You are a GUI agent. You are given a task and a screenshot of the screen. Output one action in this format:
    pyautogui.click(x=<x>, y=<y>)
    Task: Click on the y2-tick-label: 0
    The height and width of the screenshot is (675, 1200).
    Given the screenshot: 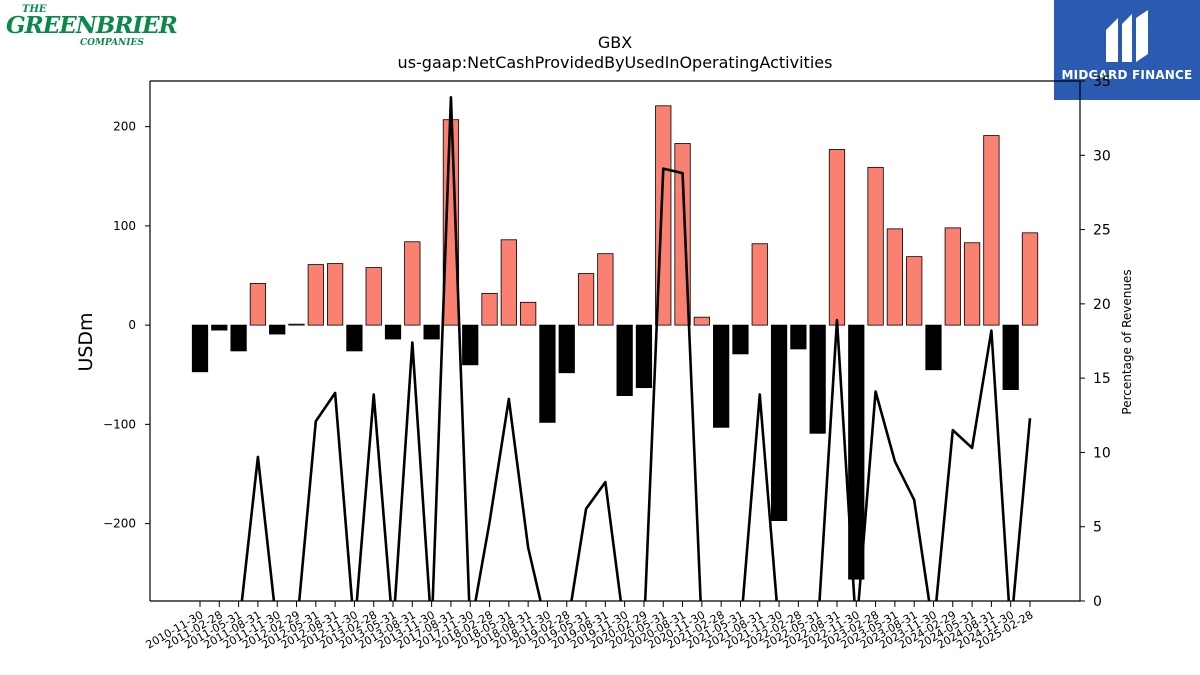 What is the action you would take?
    pyautogui.click(x=1097, y=602)
    